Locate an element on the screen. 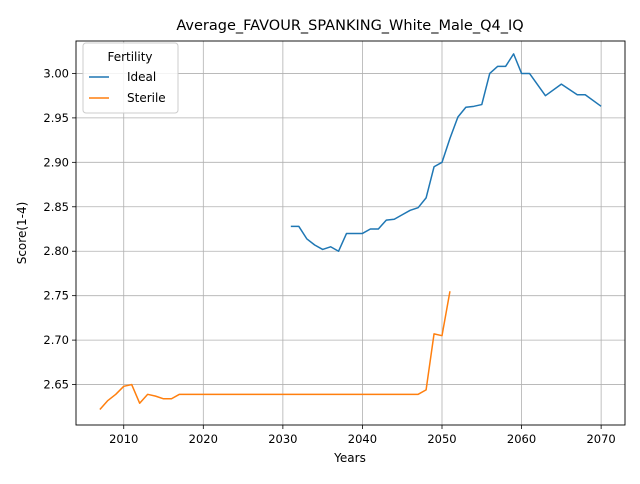 This screenshot has width=640, height=484. x-axis-label: Years is located at coordinates (349, 458).